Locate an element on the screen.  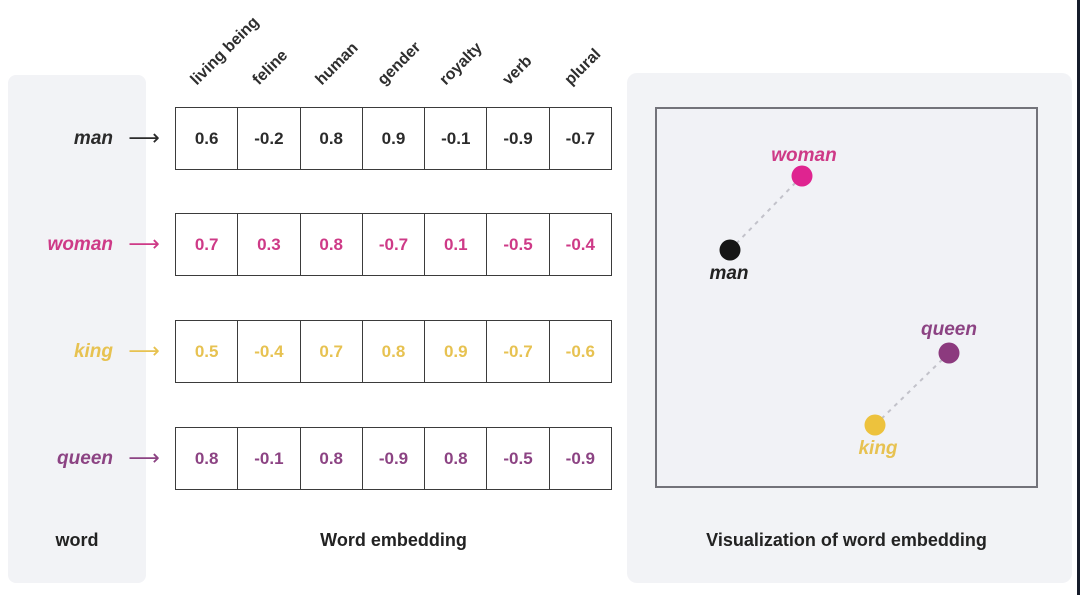
dashed-connector-lines is located at coordinates (839, 300).